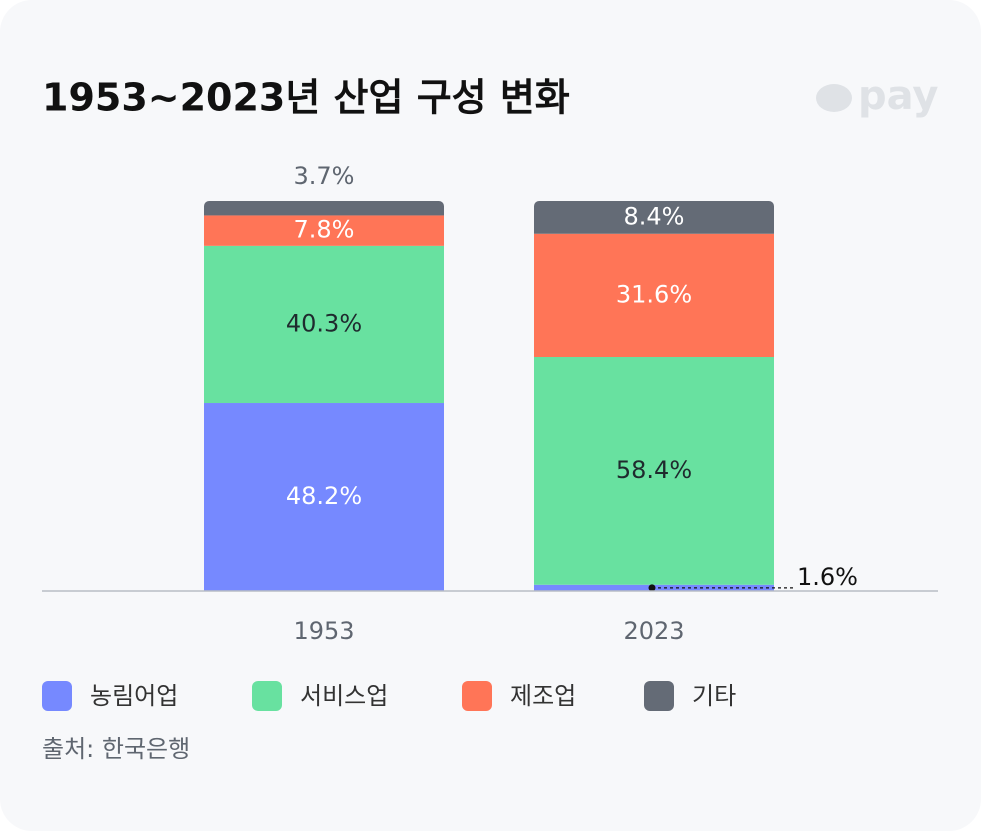 The image size is (981, 835). I want to click on legend-label: 농림어업, so click(134, 696).